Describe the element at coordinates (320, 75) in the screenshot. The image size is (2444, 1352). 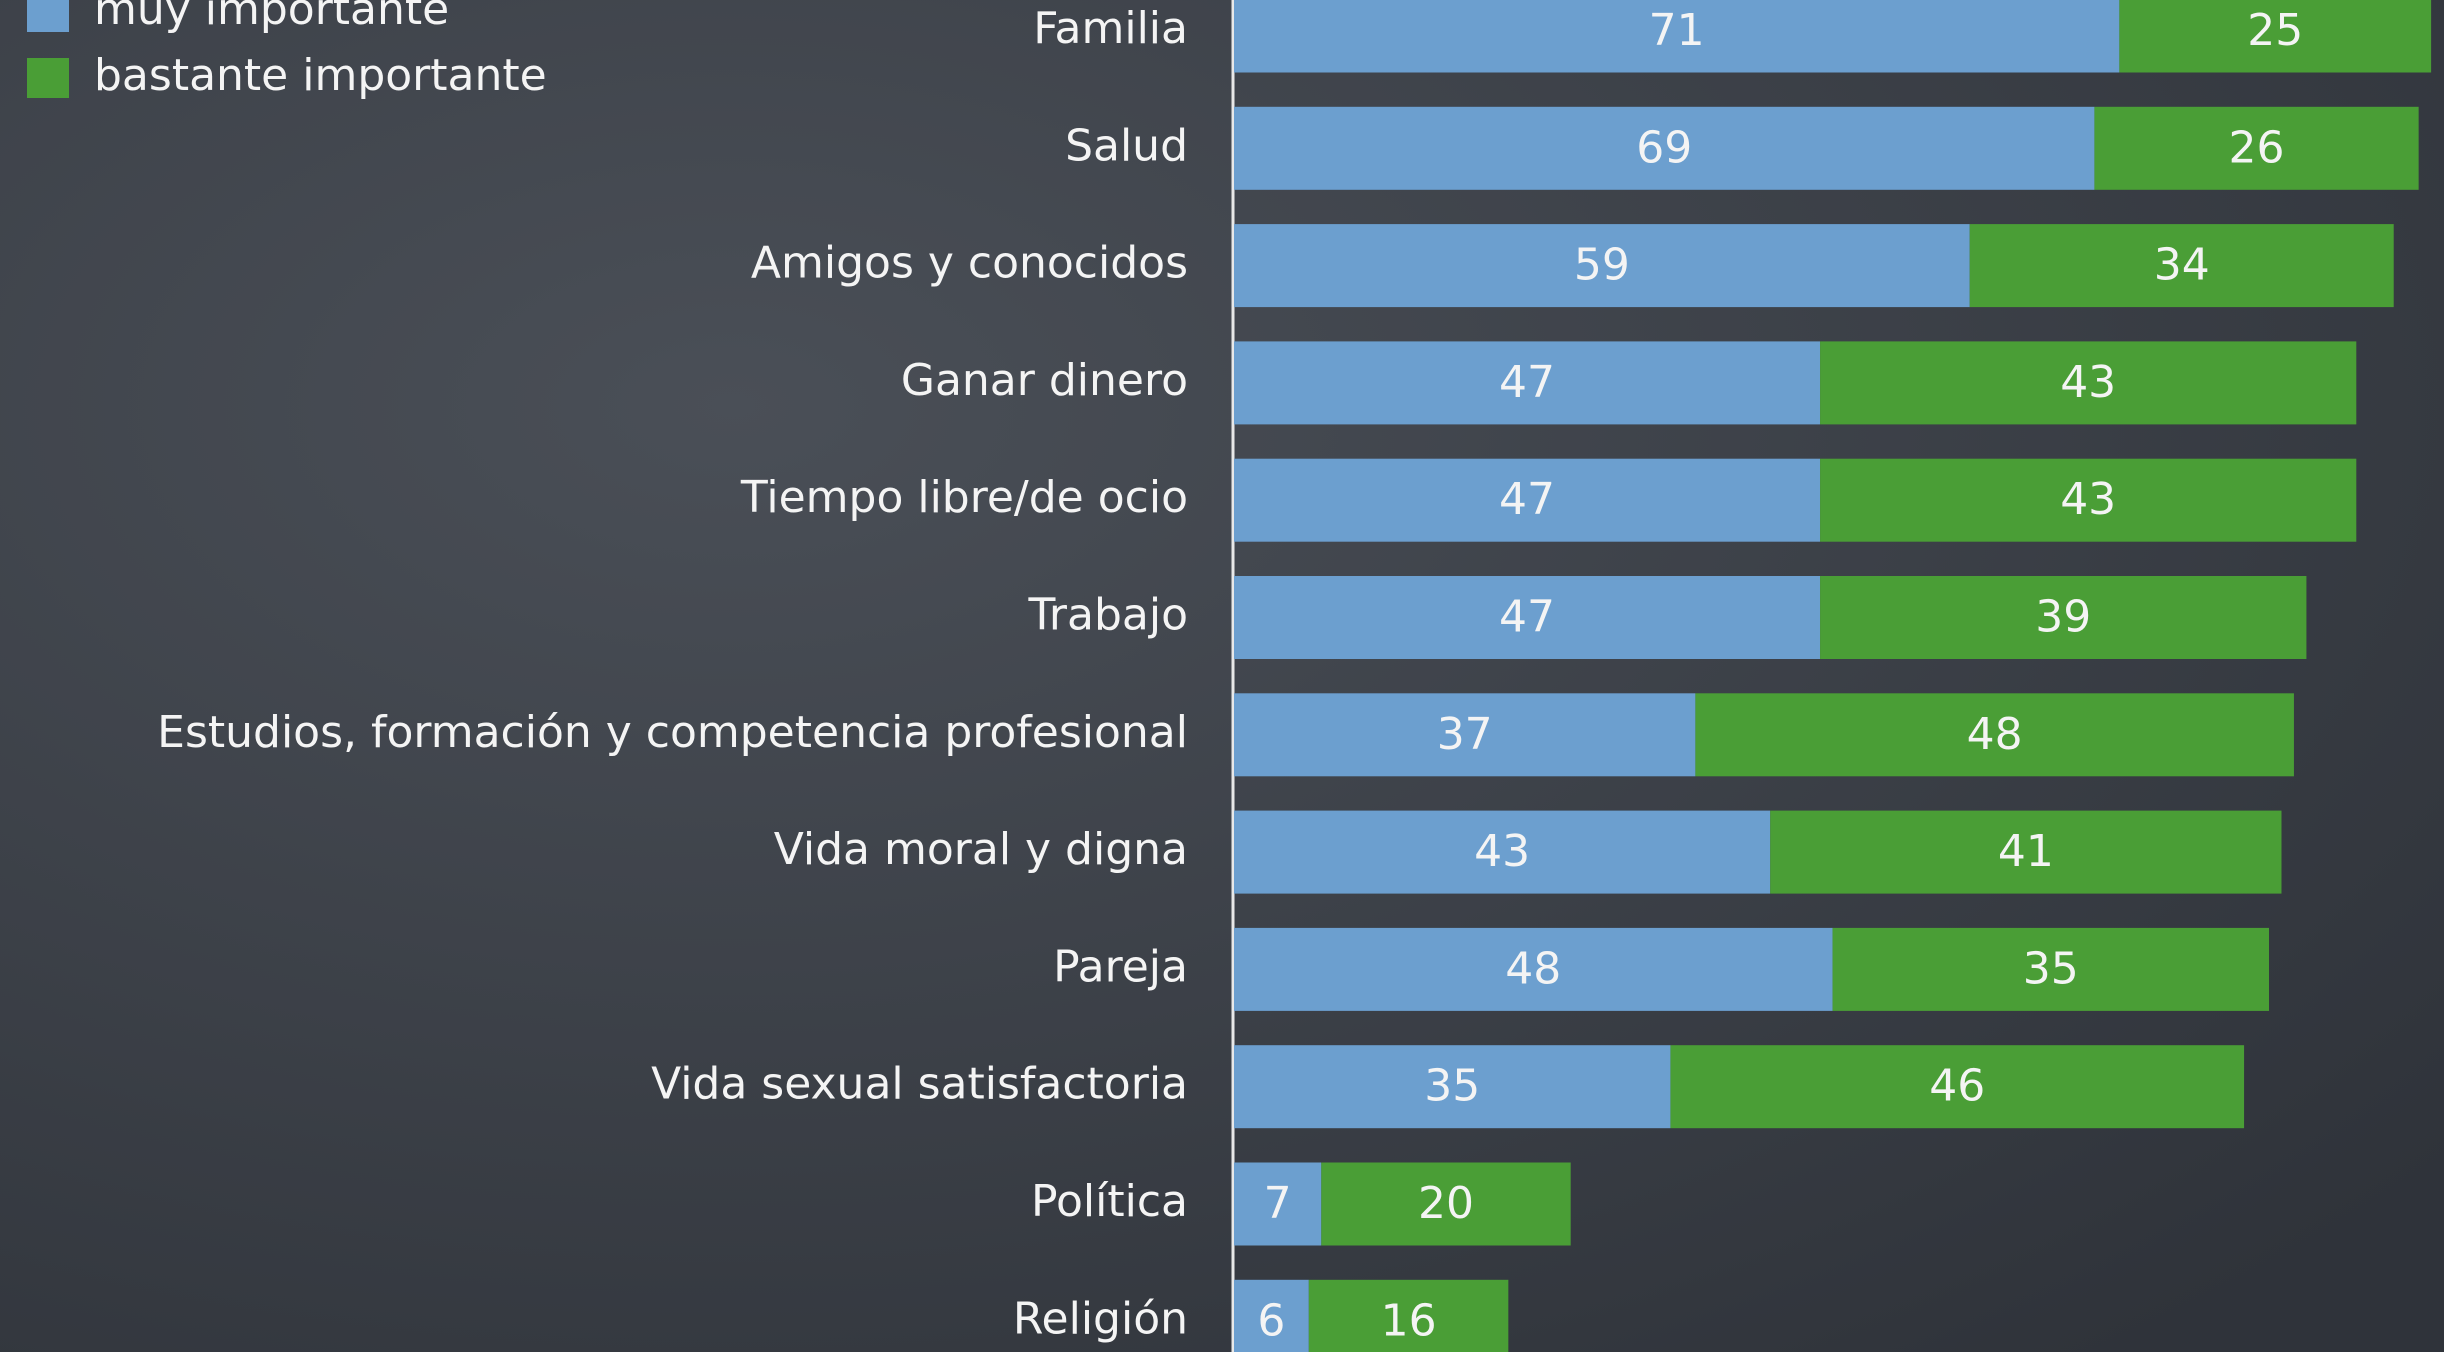
I see `legend-label: bastante importante` at that location.